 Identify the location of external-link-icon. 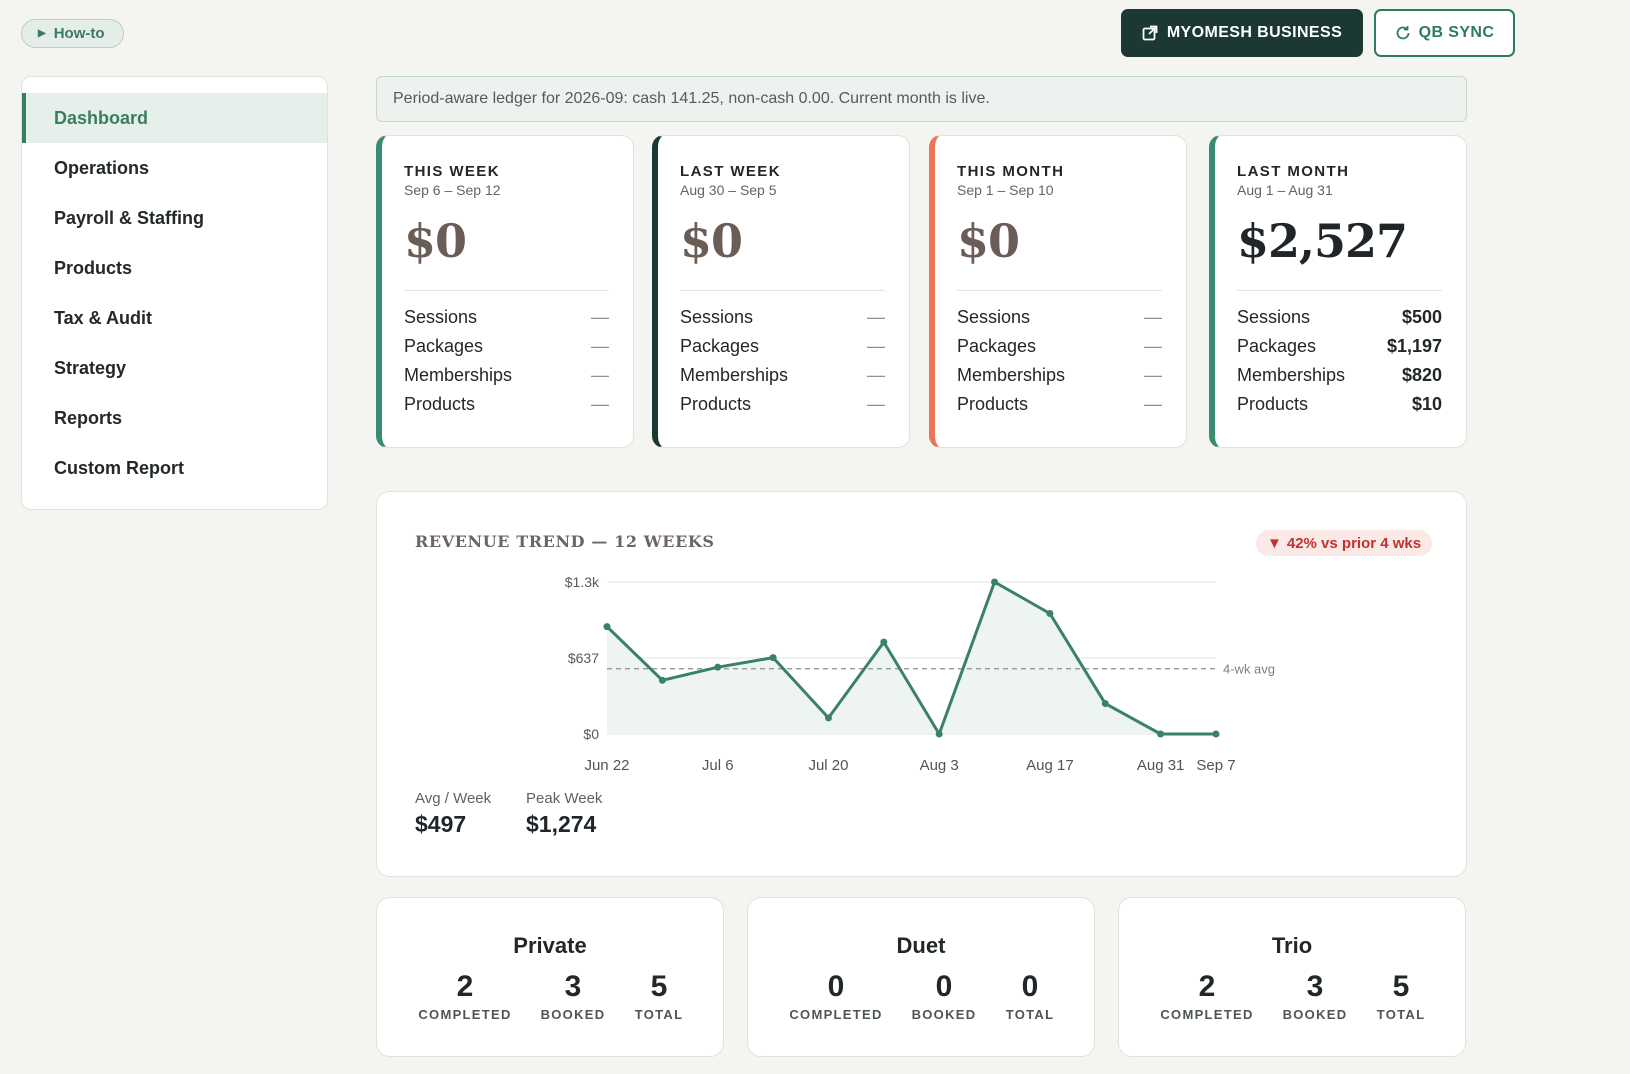
(1150, 33).